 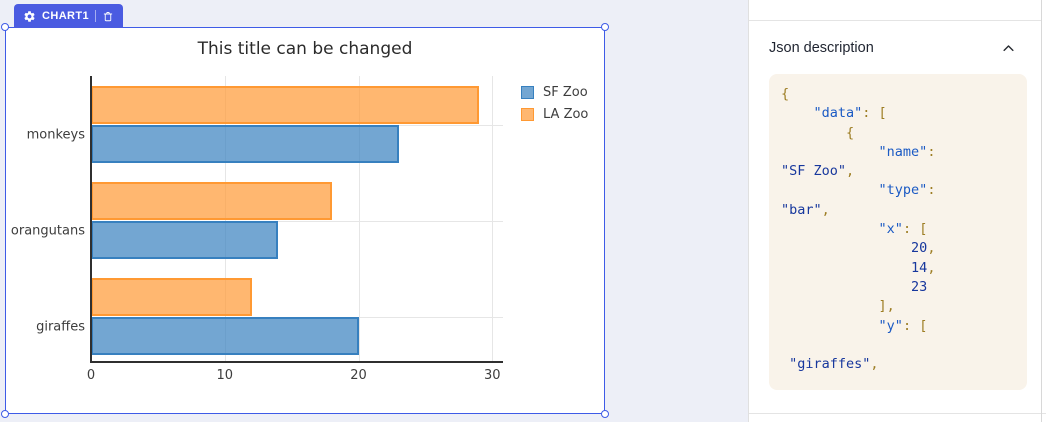 What do you see at coordinates (211, 201) in the screenshot?
I see `bar-la-zoo-orangutans` at bounding box center [211, 201].